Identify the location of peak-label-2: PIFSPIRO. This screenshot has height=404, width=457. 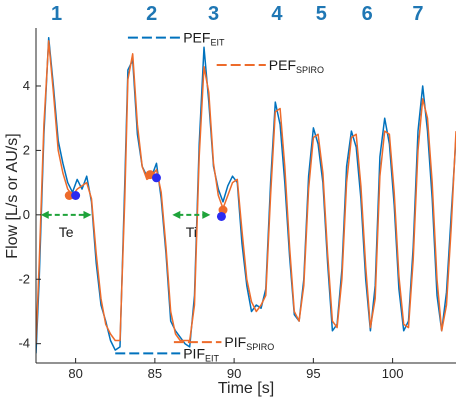
(249, 343).